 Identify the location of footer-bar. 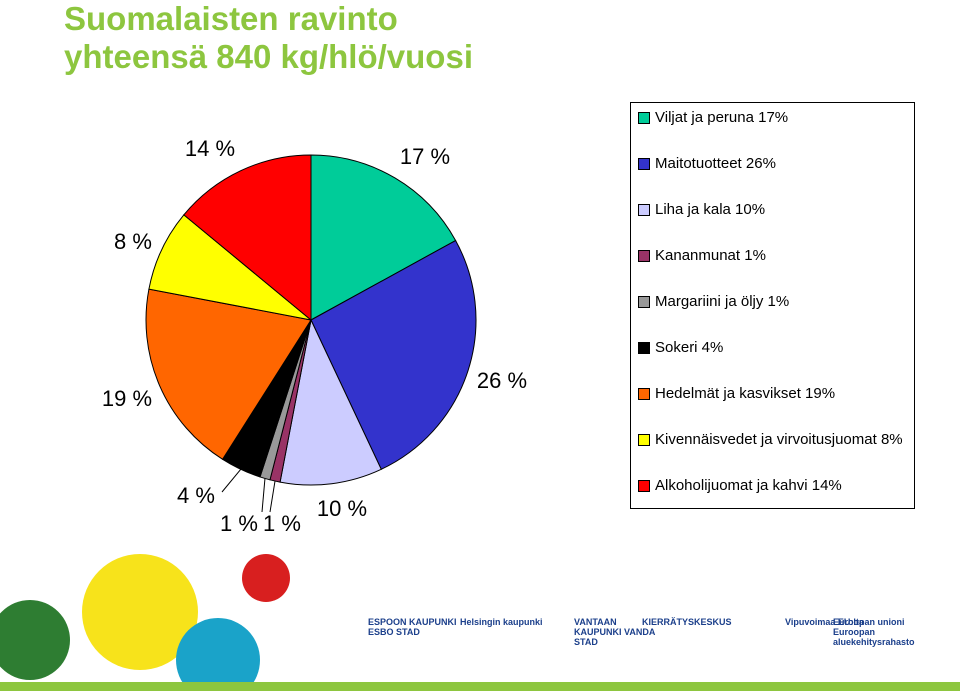
(480, 686).